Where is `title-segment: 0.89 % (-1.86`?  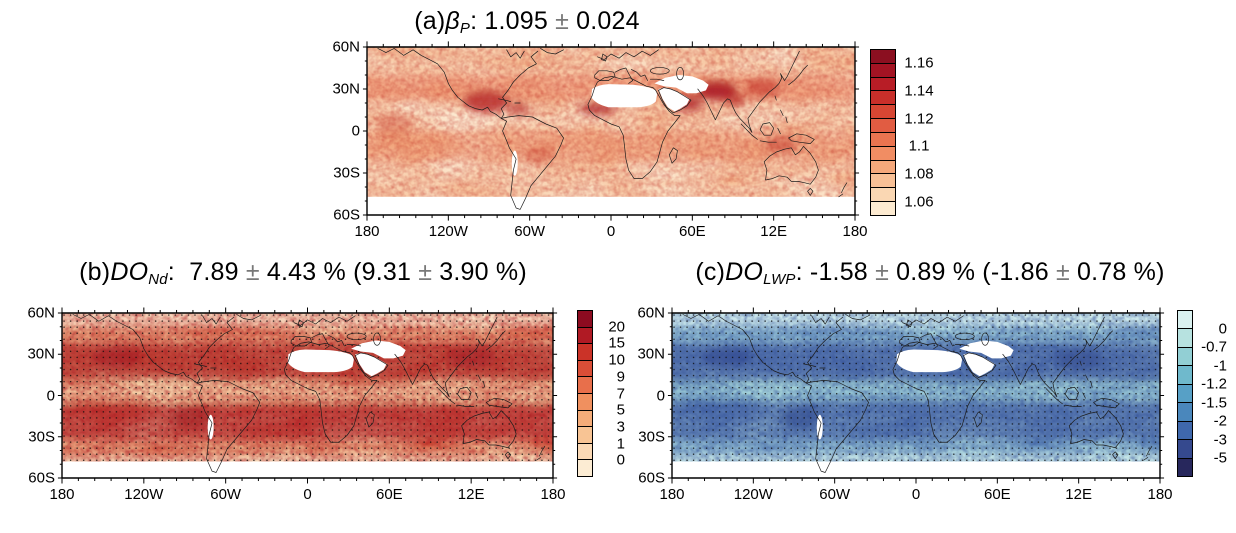 title-segment: 0.89 % (-1.86 is located at coordinates (972, 272).